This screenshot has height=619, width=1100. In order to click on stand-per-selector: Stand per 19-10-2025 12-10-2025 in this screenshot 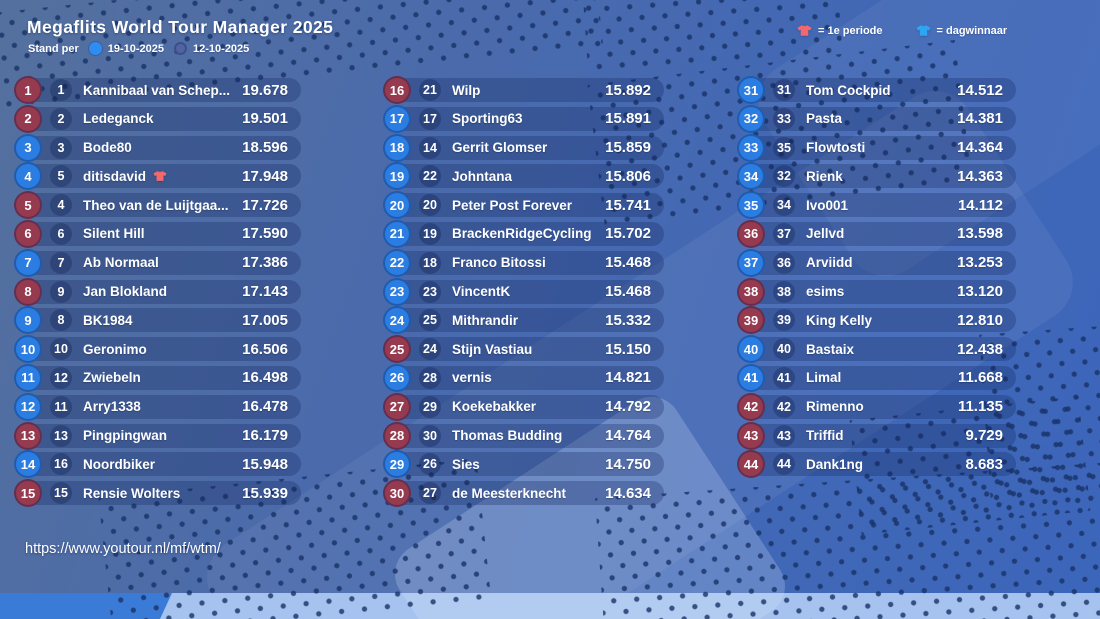, I will do `click(138, 48)`.